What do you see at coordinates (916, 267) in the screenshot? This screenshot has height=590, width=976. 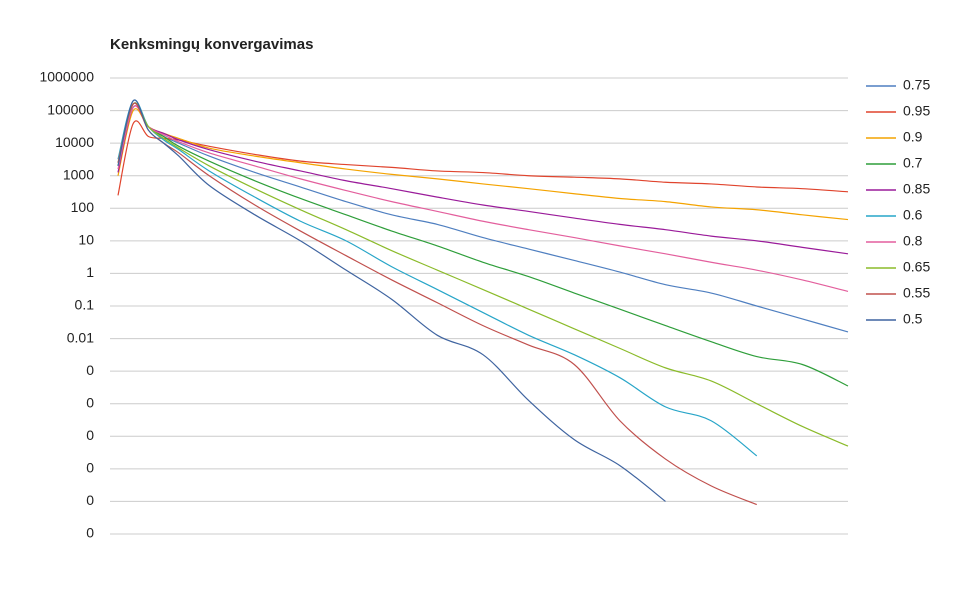 I see `legend-label: 0.65` at bounding box center [916, 267].